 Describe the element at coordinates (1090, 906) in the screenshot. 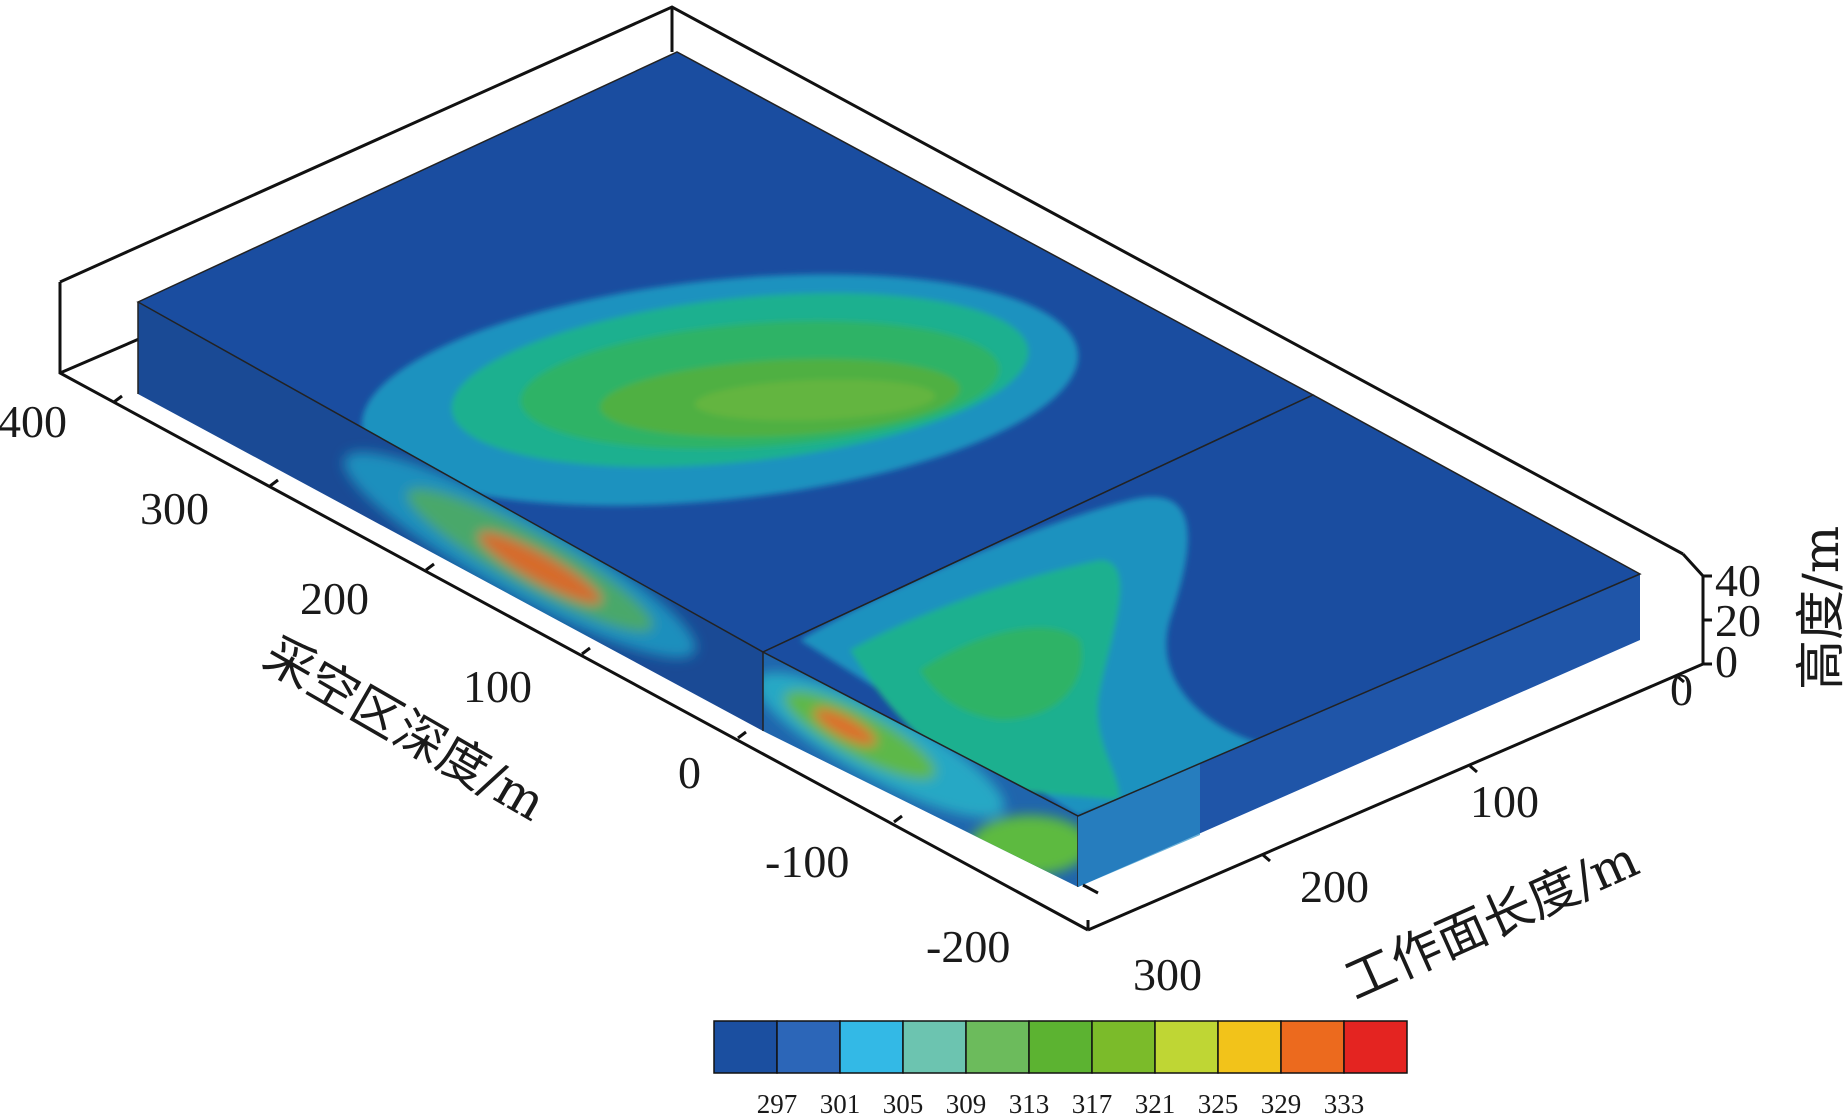

I see `bounding-box-front` at that location.